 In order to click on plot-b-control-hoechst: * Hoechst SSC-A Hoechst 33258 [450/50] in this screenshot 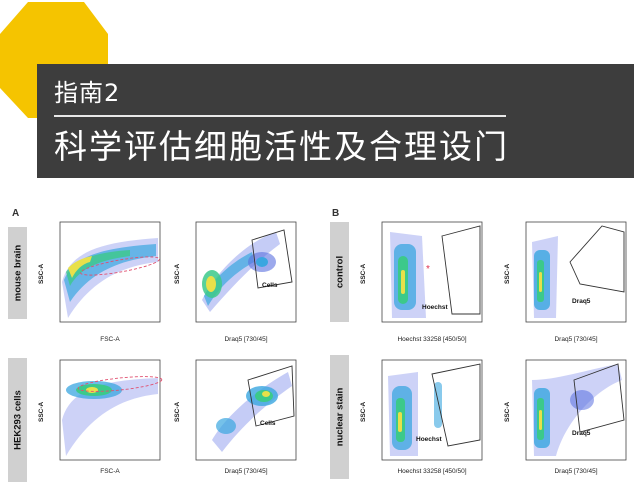, I will do `click(421, 282)`.